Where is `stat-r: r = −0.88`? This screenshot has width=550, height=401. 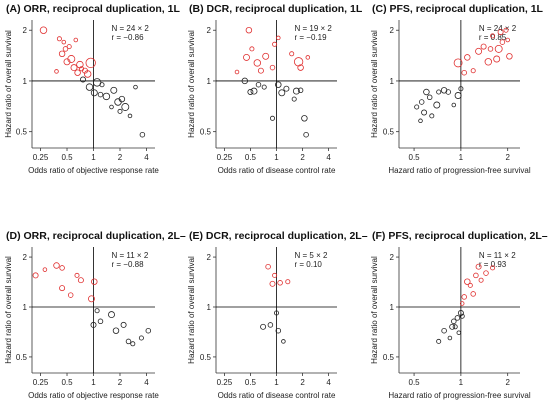
stat-r: r = −0.88 is located at coordinates (128, 264).